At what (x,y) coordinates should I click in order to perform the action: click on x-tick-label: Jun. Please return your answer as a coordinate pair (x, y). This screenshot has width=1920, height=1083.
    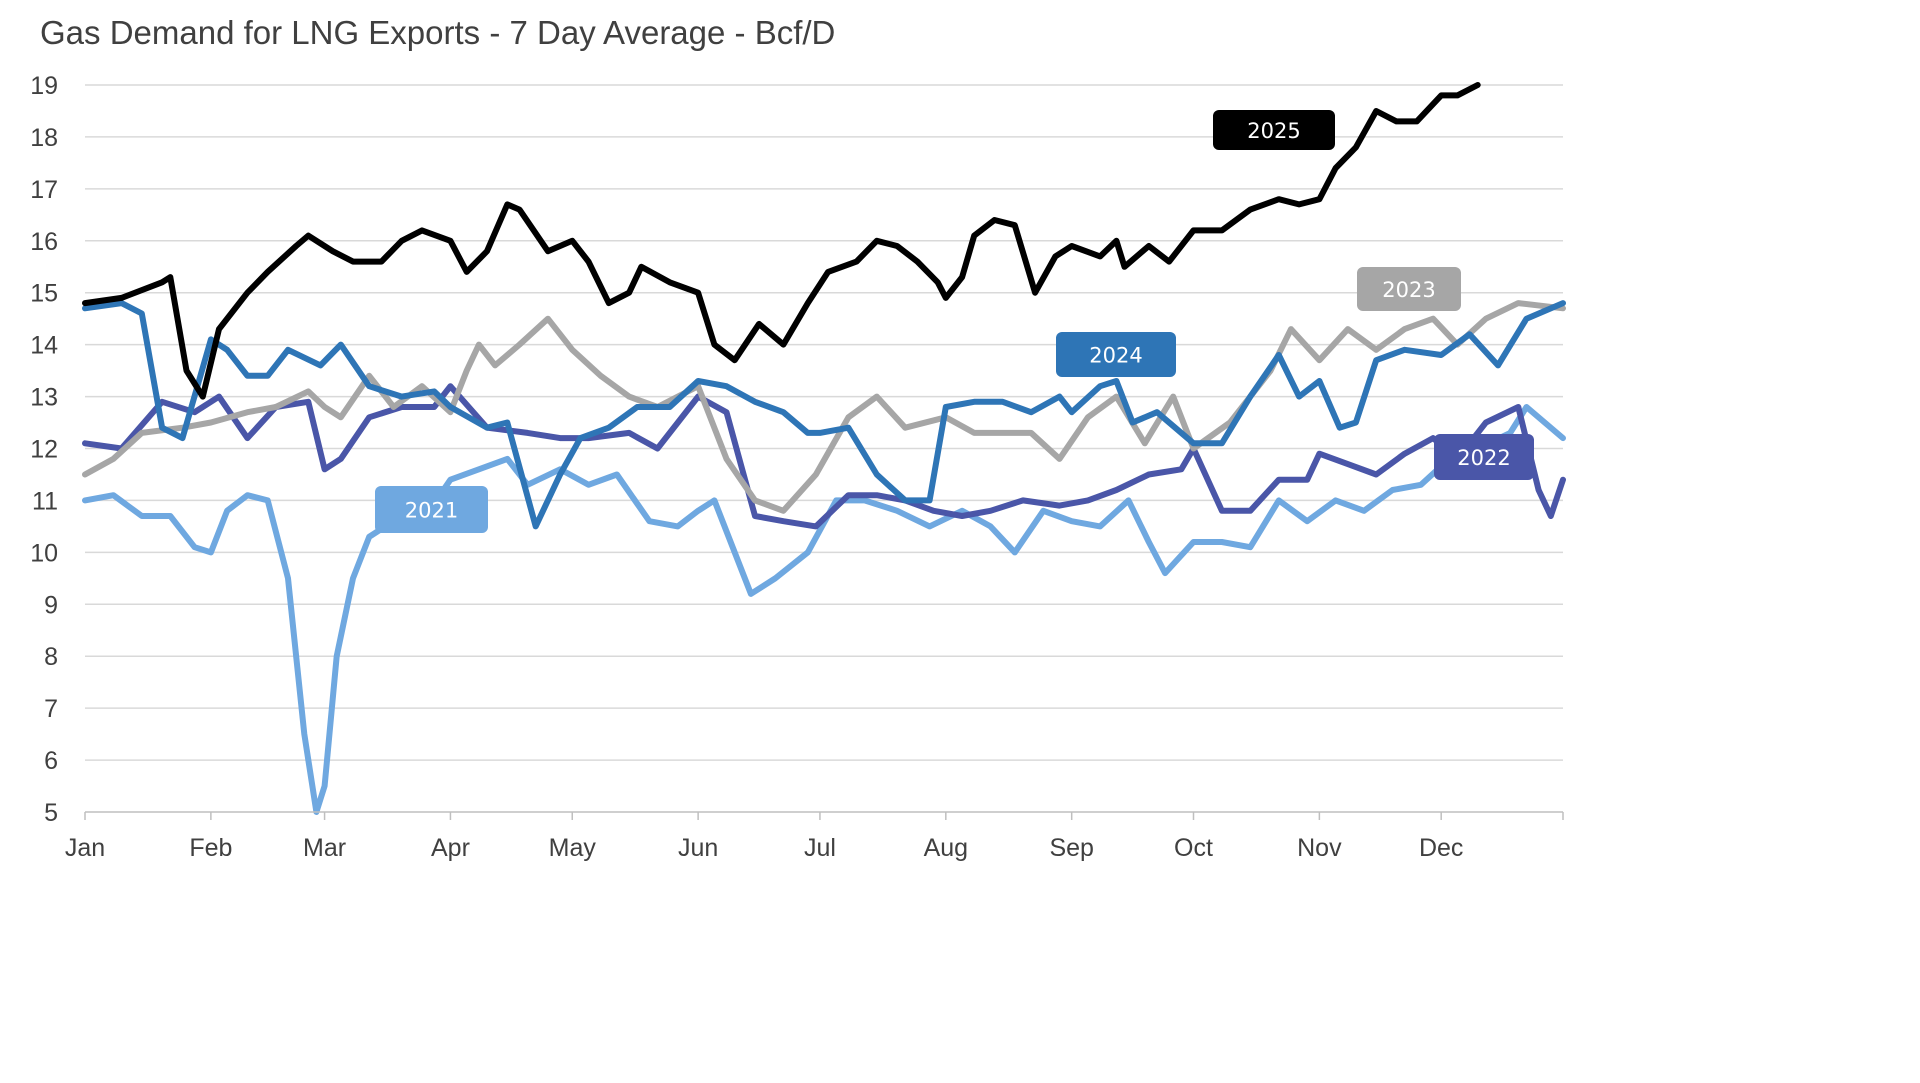
    Looking at the image, I should click on (698, 848).